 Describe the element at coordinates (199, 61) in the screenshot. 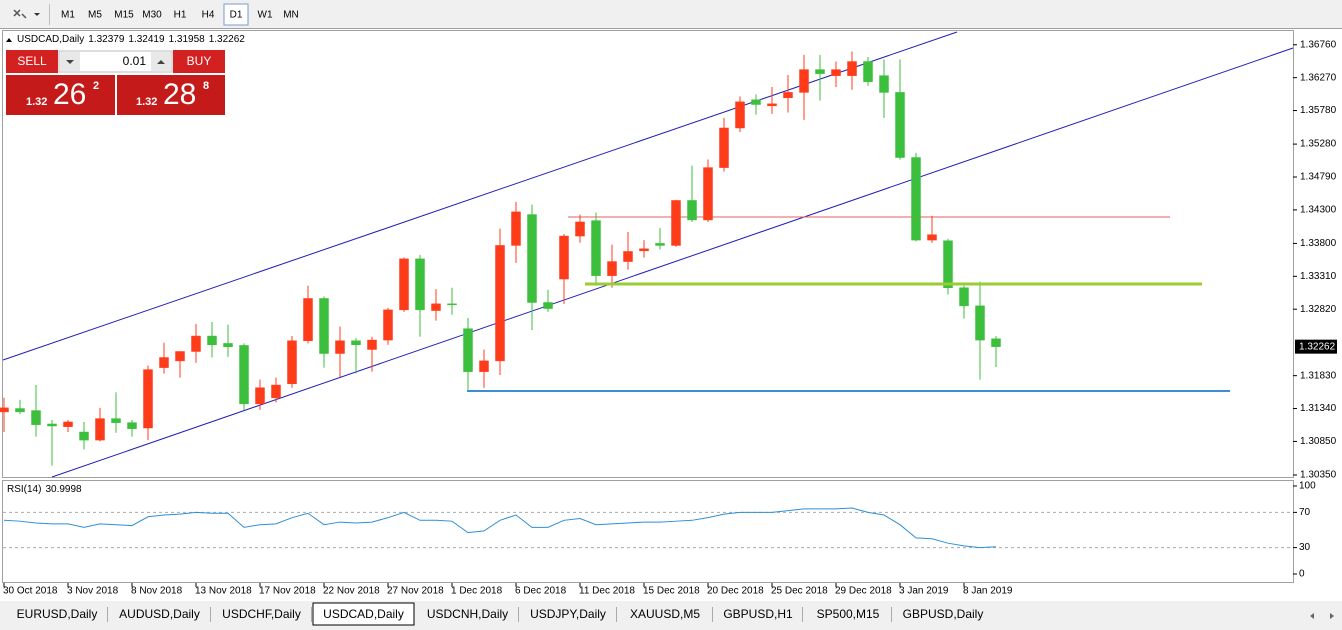

I see `buy-button` at that location.